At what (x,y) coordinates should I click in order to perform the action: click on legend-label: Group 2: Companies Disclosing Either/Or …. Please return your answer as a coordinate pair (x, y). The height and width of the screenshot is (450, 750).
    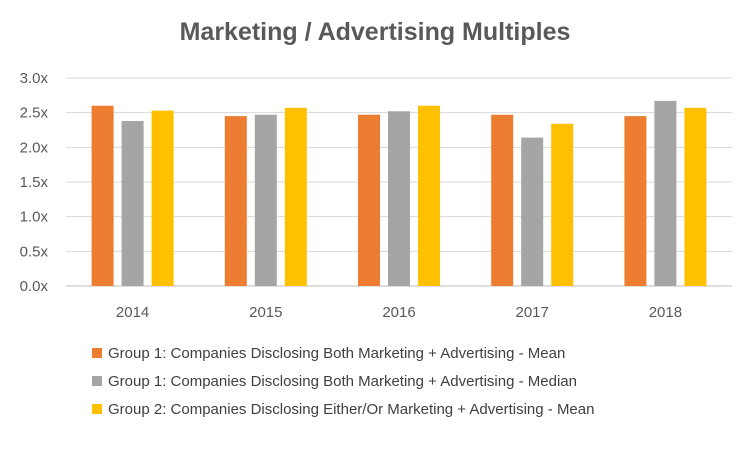
    Looking at the image, I should click on (351, 409).